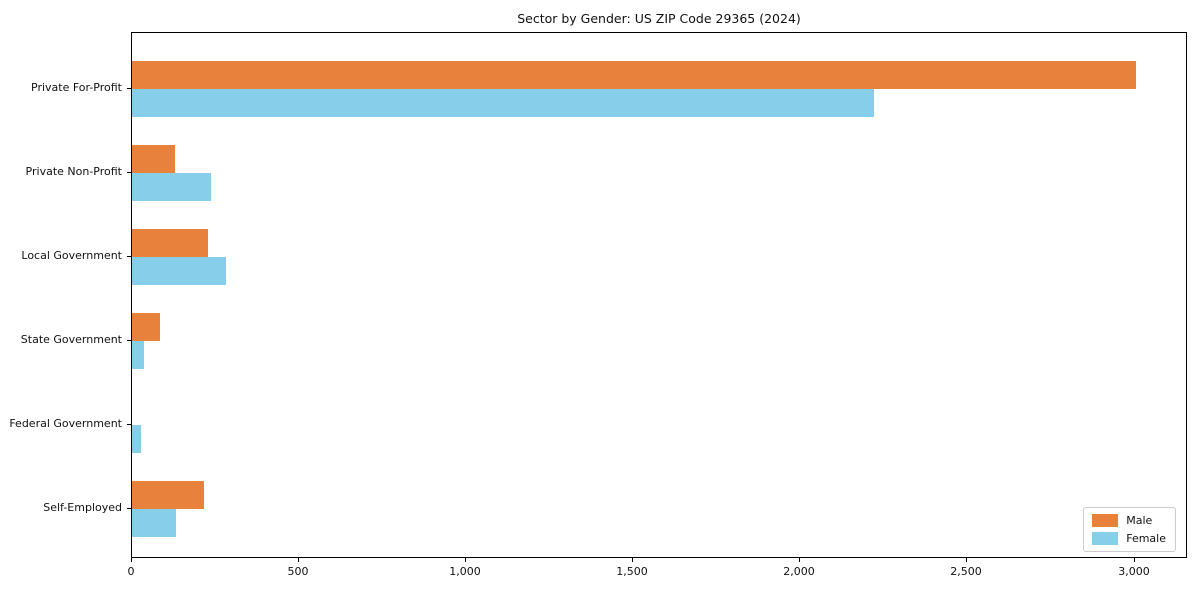 This screenshot has height=600, width=1200. Describe the element at coordinates (65, 423) in the screenshot. I see `category-label: Federal Government` at that location.